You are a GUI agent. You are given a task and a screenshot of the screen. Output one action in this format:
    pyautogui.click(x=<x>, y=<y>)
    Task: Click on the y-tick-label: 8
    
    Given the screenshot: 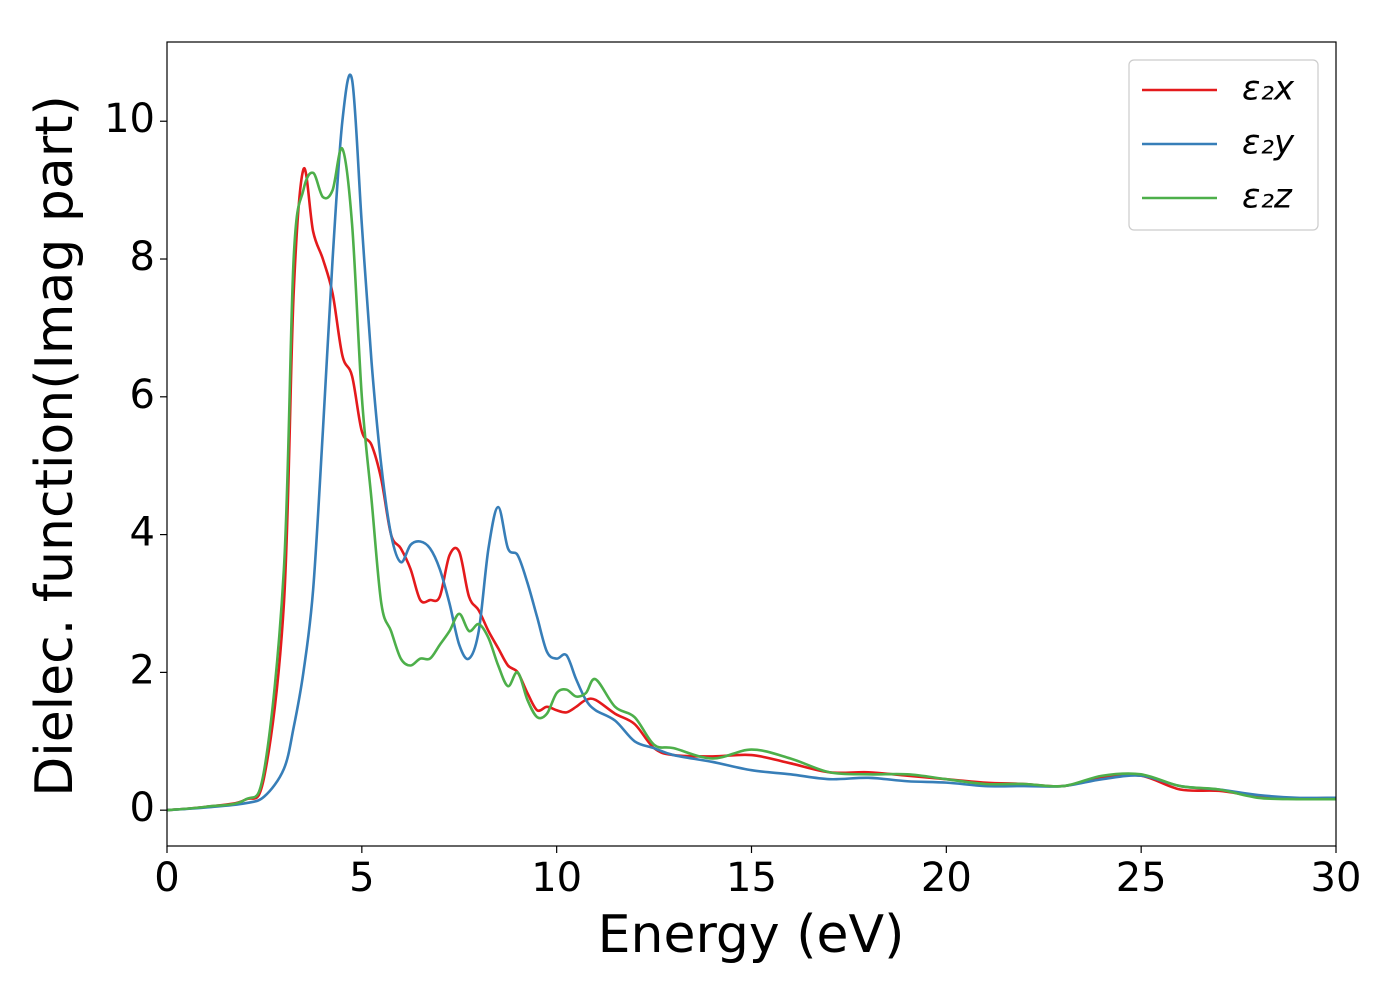 What is the action you would take?
    pyautogui.click(x=142, y=257)
    